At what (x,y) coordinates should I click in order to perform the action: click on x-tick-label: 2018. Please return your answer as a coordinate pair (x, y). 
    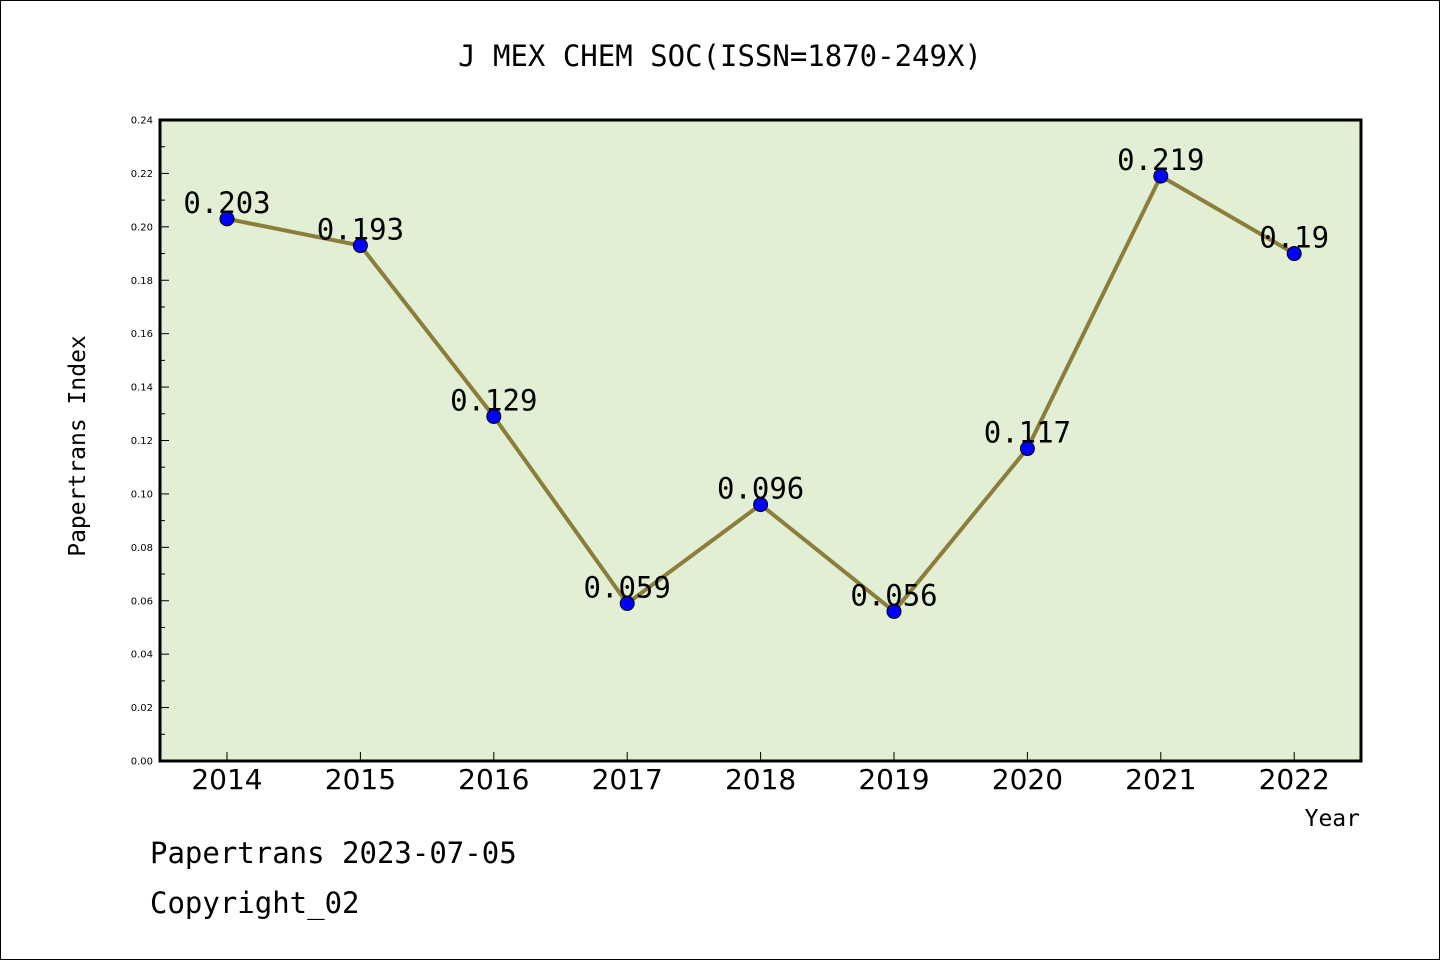
    Looking at the image, I should click on (760, 779).